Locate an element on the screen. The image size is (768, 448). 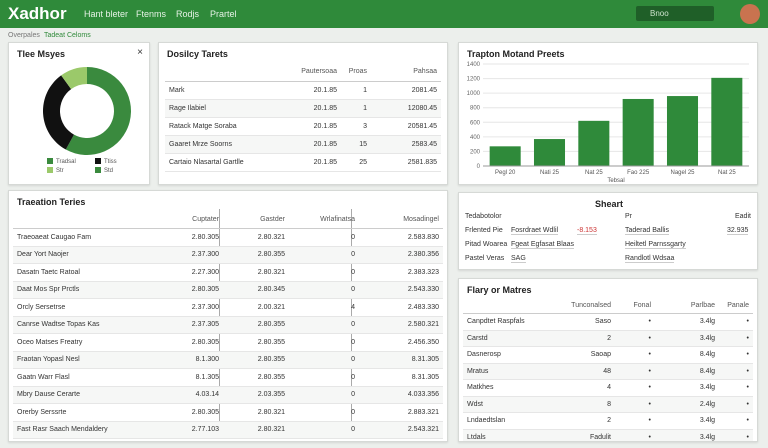
table-row: Lndaedtslan 2 • 3.4lg • is located at coordinates (608, 421).